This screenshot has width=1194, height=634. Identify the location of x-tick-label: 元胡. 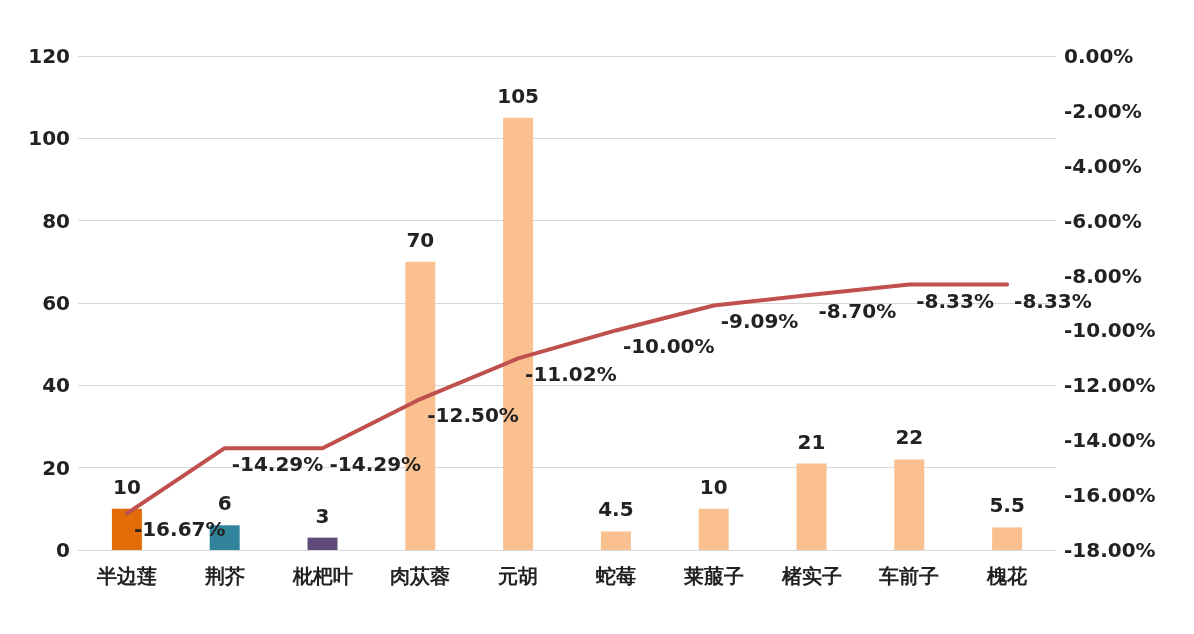
(518, 576).